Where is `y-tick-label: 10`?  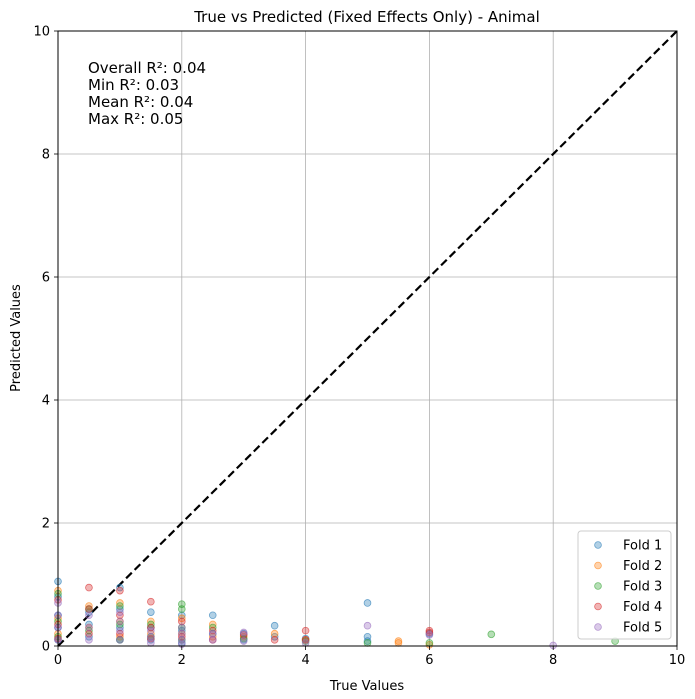
y-tick-label: 10 is located at coordinates (41, 32).